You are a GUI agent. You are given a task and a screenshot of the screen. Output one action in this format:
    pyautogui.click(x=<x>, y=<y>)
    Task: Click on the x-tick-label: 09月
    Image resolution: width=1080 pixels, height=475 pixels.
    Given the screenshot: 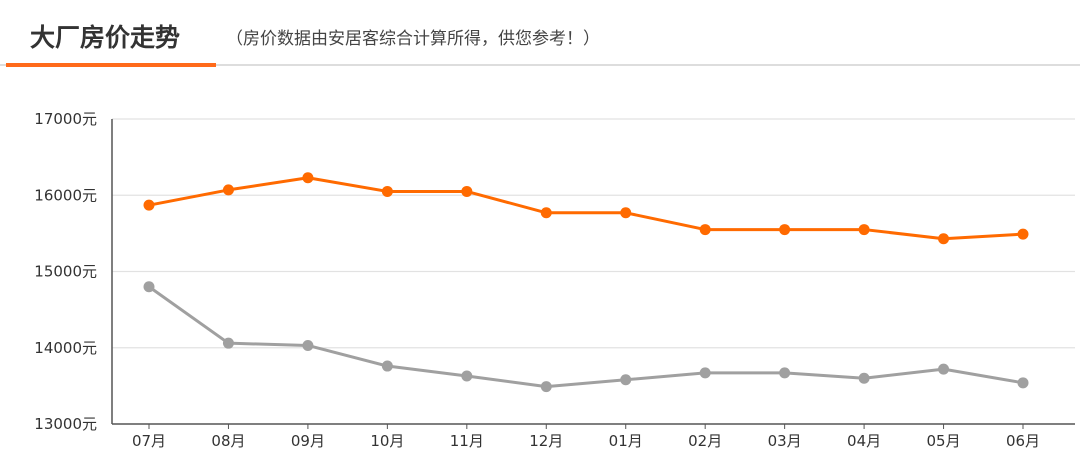 What is the action you would take?
    pyautogui.click(x=308, y=441)
    